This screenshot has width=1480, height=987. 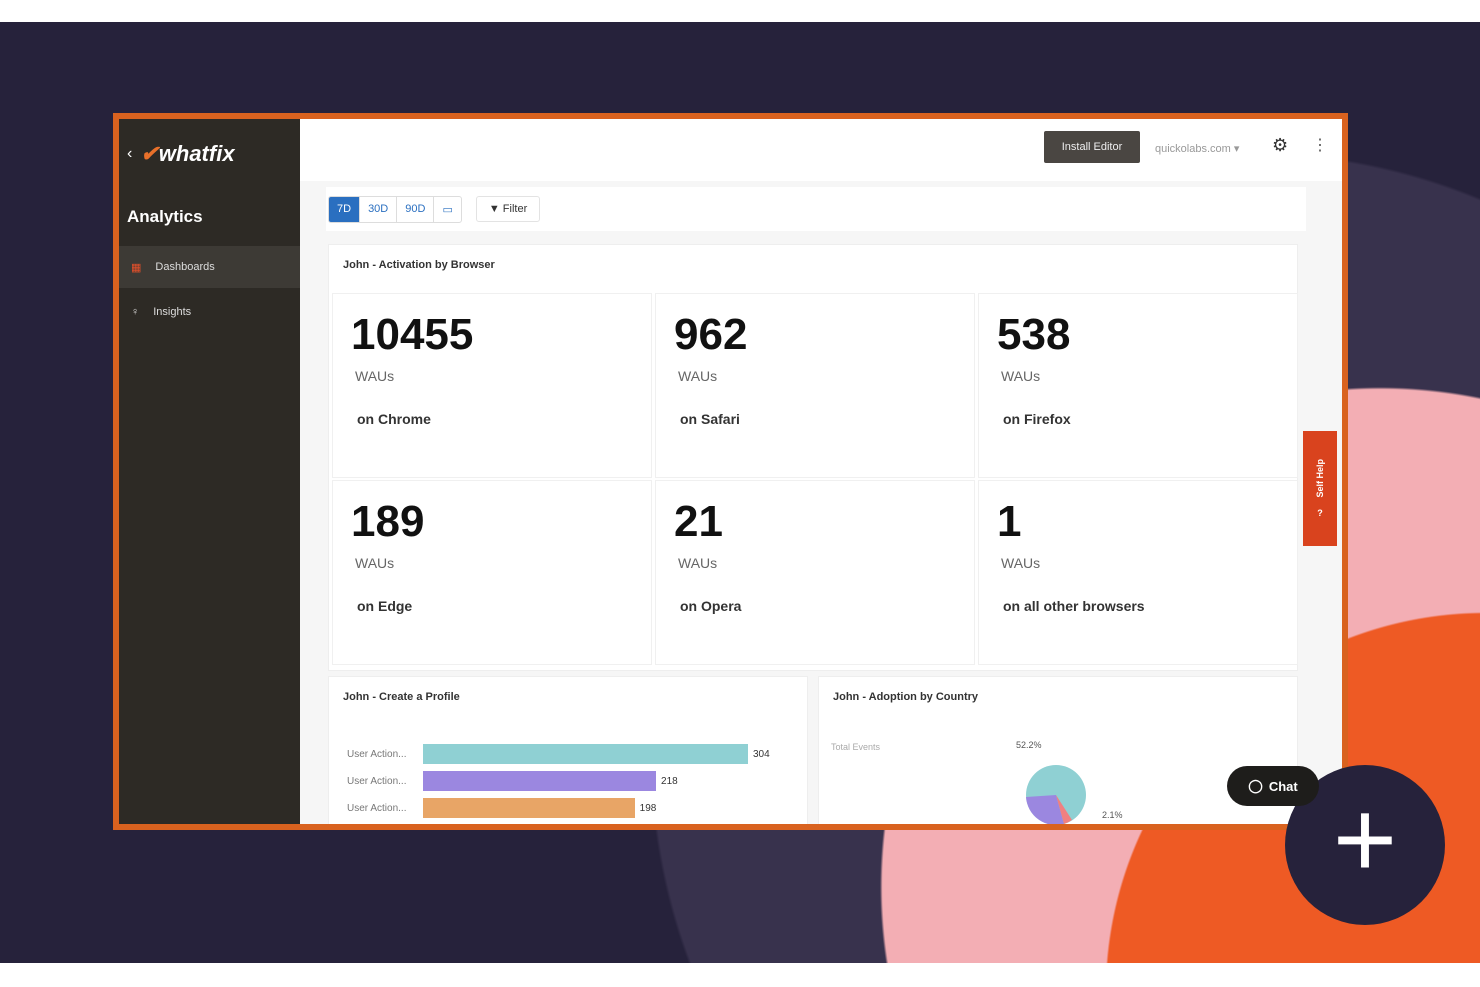 I want to click on top-bar: Install Editor quickolabs.com ▾ ⚙ ⋮, so click(x=821, y=150).